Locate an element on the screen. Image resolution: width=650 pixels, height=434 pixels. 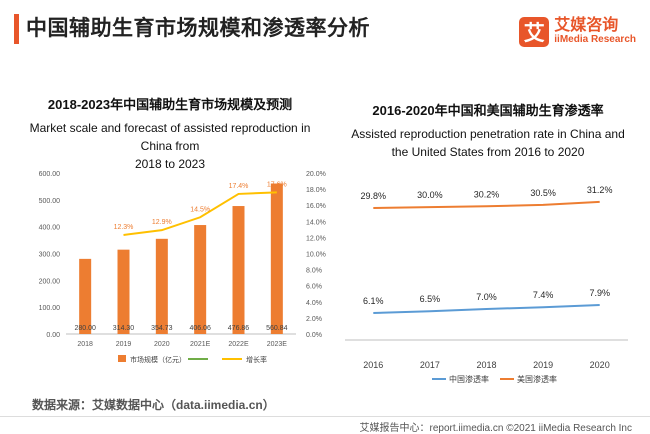
bar-value-label: 560.84 is located at coordinates (277, 328).